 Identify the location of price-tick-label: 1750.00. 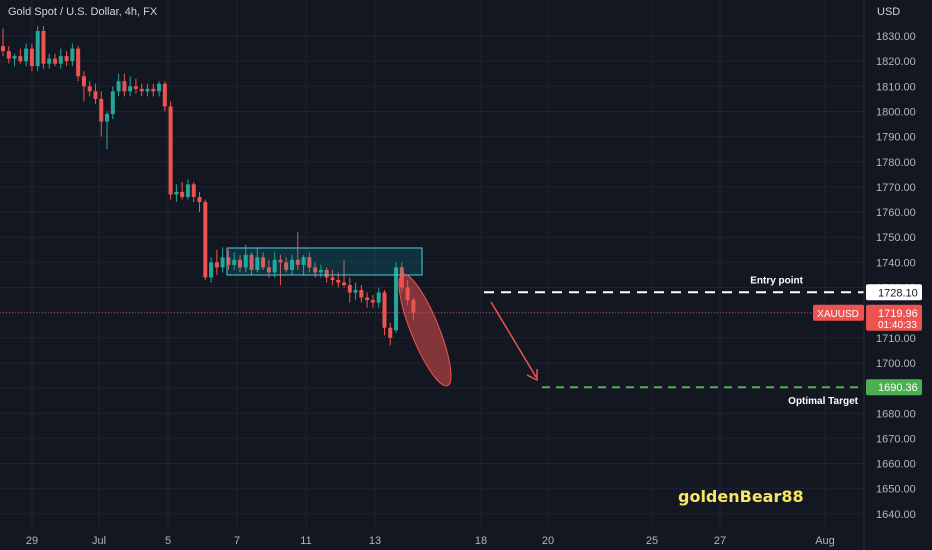
(896, 238).